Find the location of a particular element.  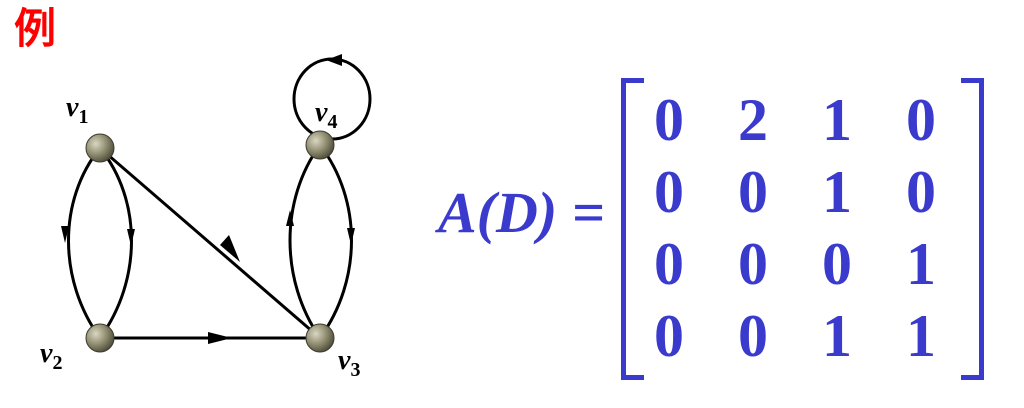

arrow-v4-v3 is located at coordinates (351, 236).